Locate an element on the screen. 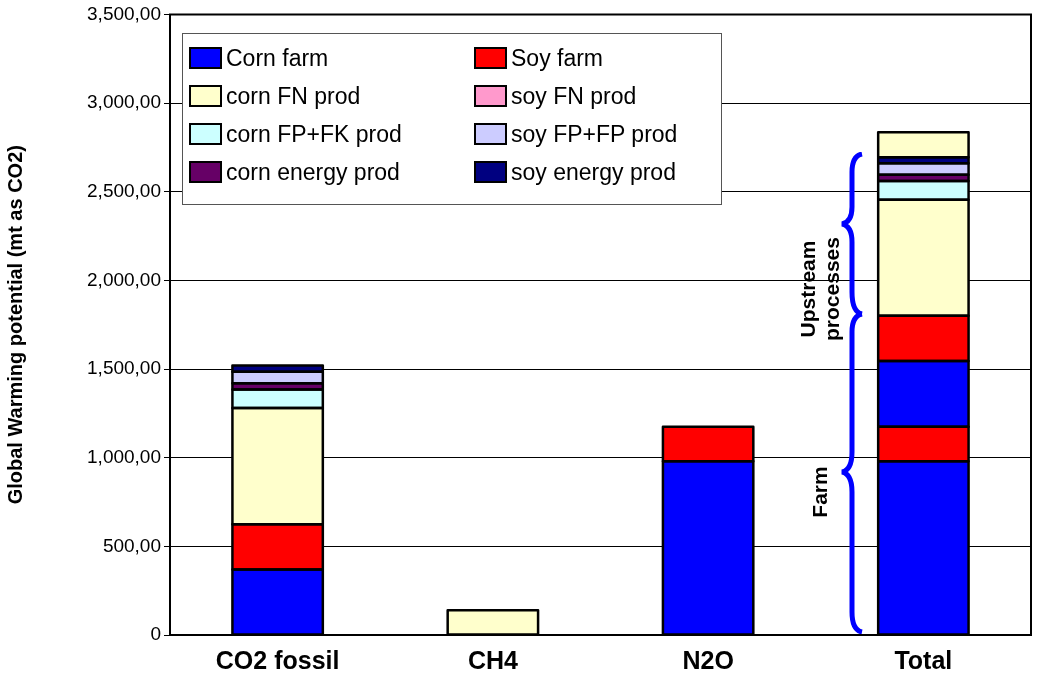  legend-label: corn FP+FK prod is located at coordinates (314, 134).